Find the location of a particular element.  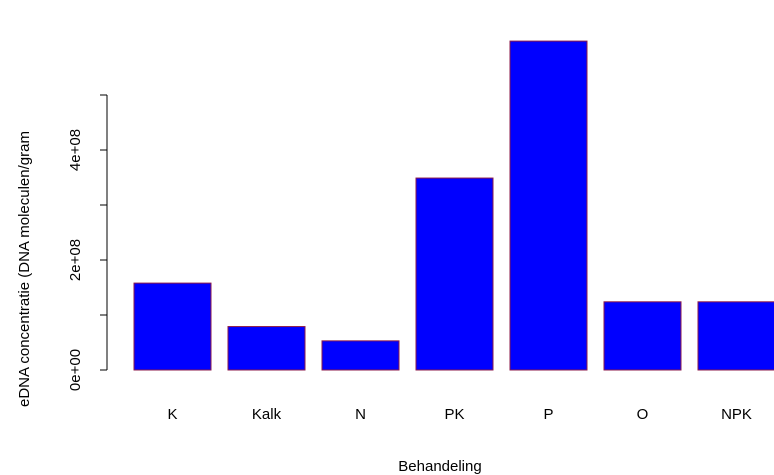

x-axis-title: Behandeling is located at coordinates (439, 466).